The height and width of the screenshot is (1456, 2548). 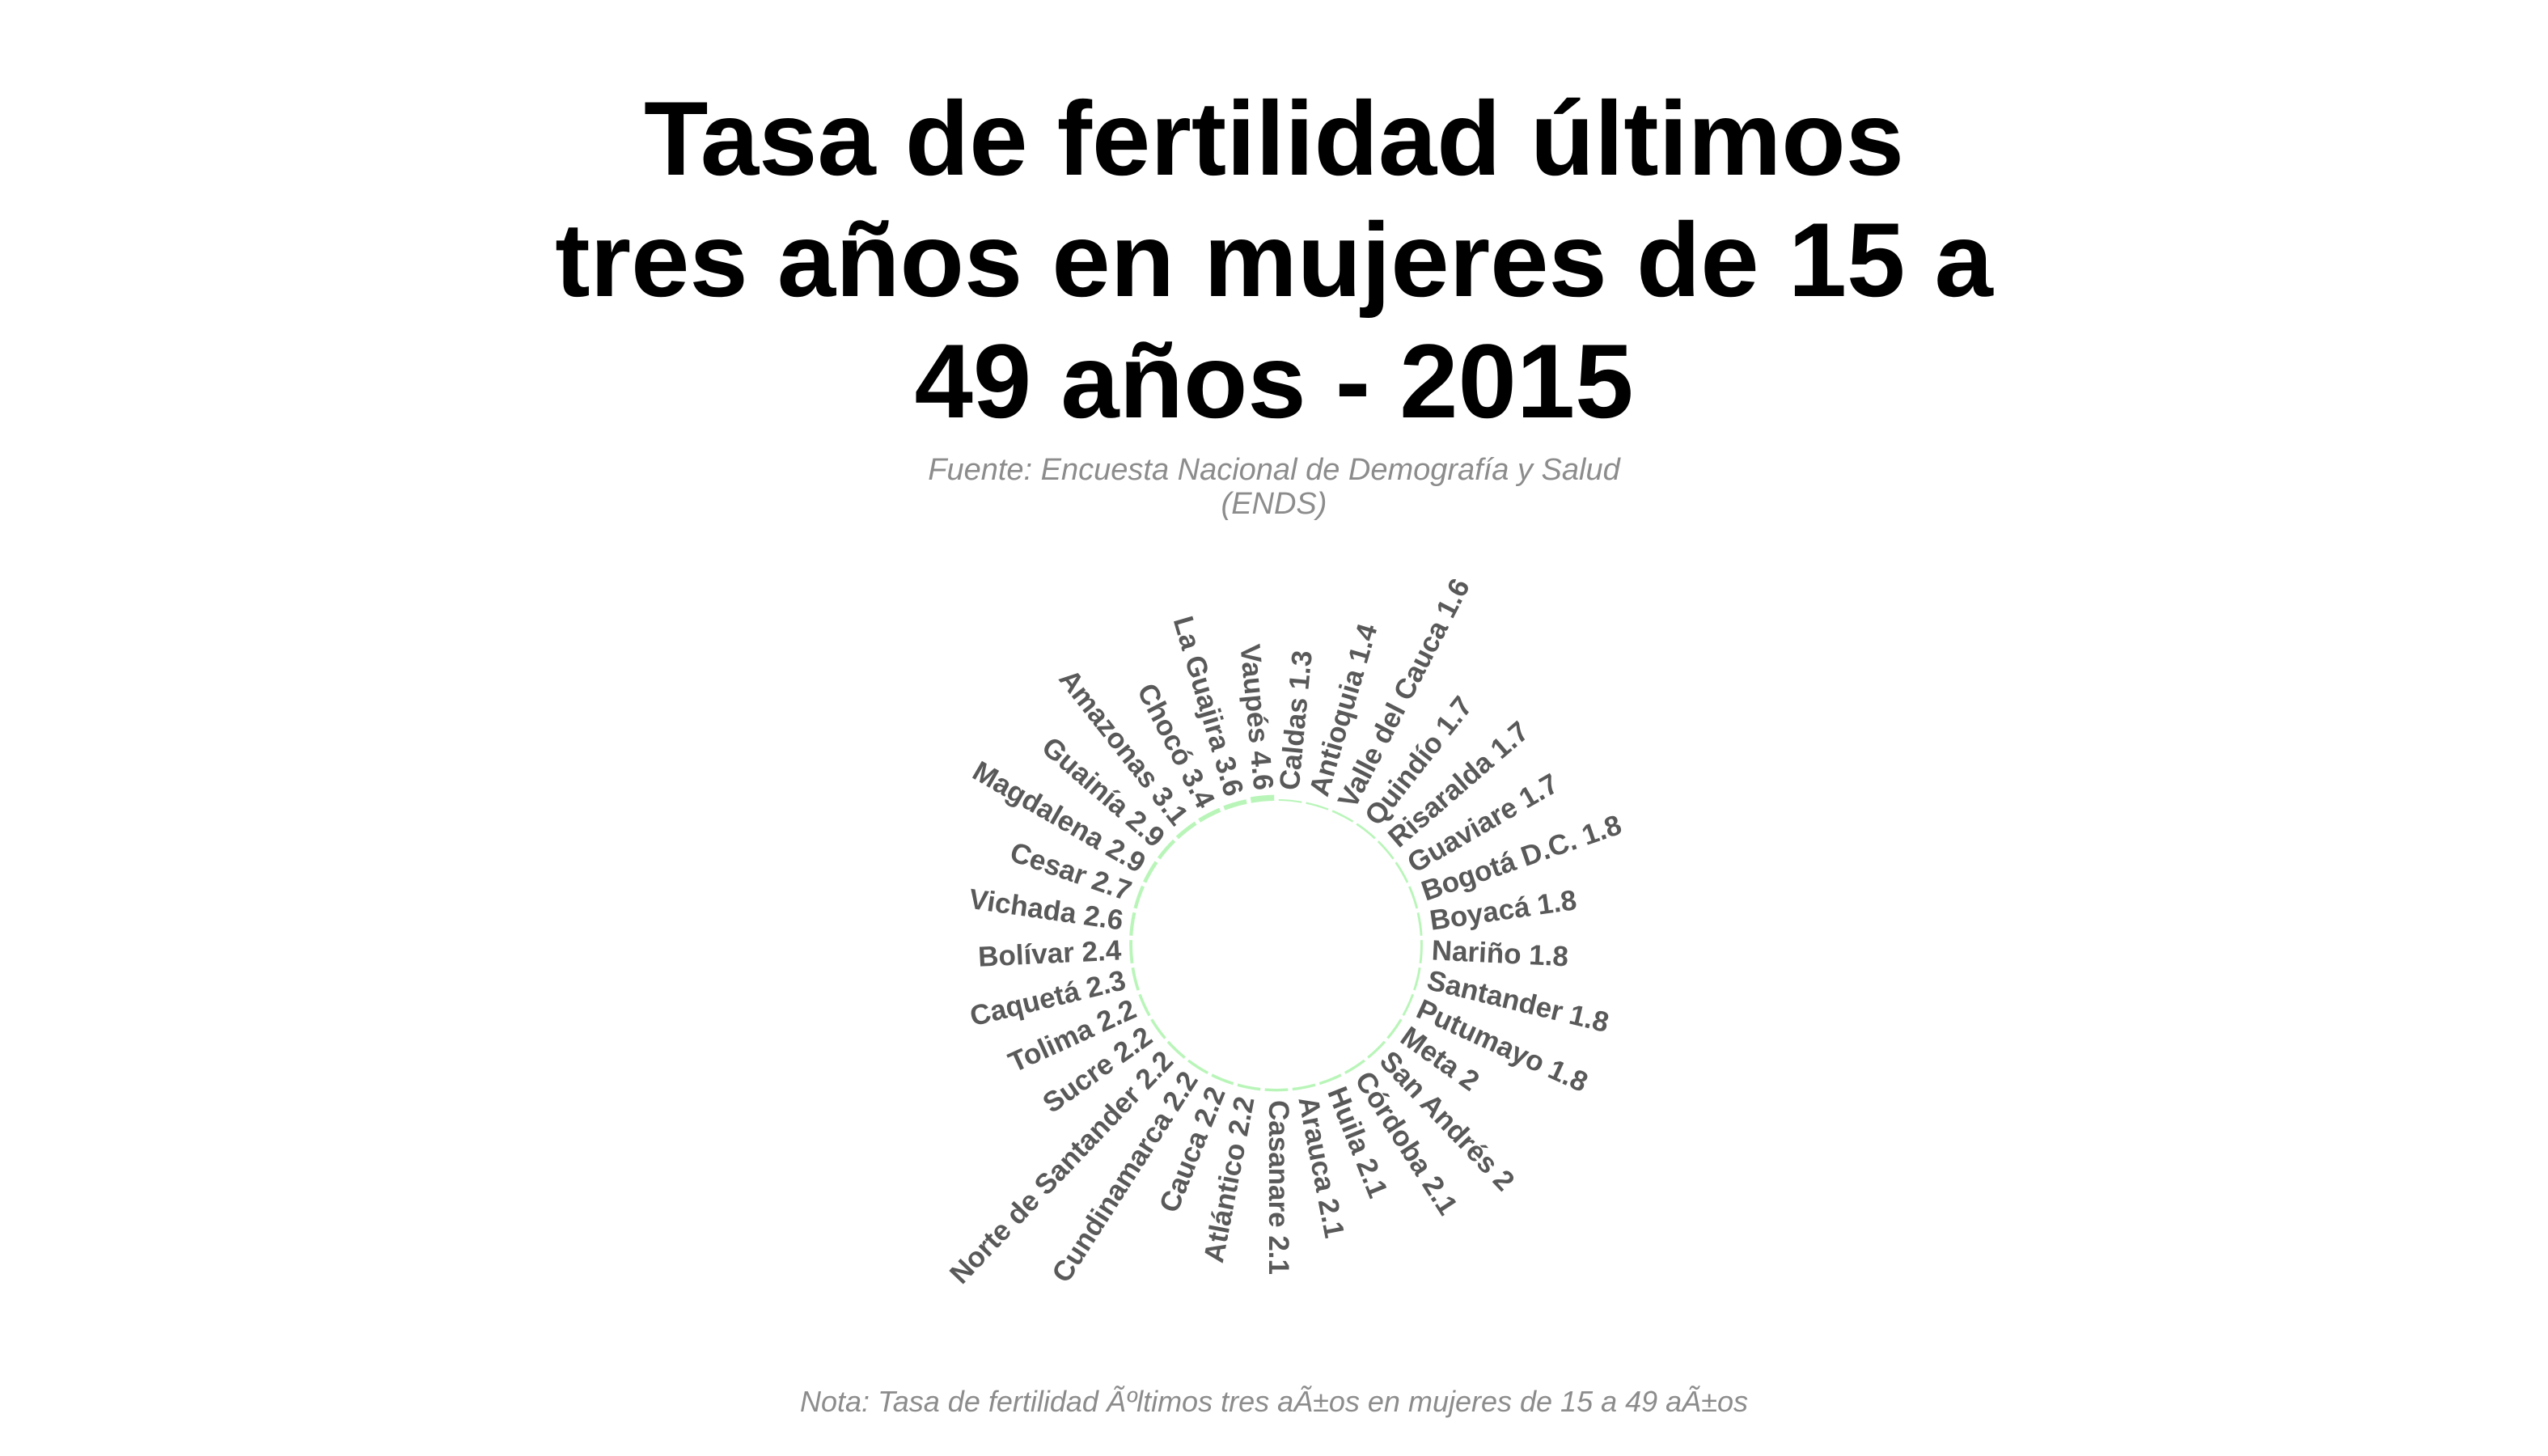 I want to click on bar-label: Bolívar 2.4, so click(x=1049, y=953).